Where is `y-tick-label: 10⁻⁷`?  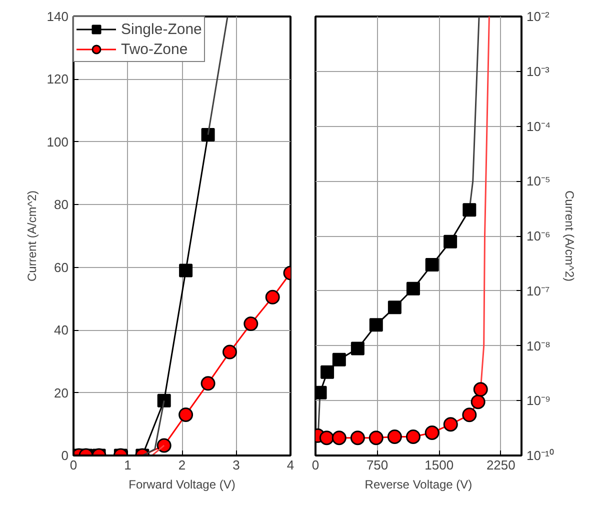
y-tick-label: 10⁻⁷ is located at coordinates (538, 290).